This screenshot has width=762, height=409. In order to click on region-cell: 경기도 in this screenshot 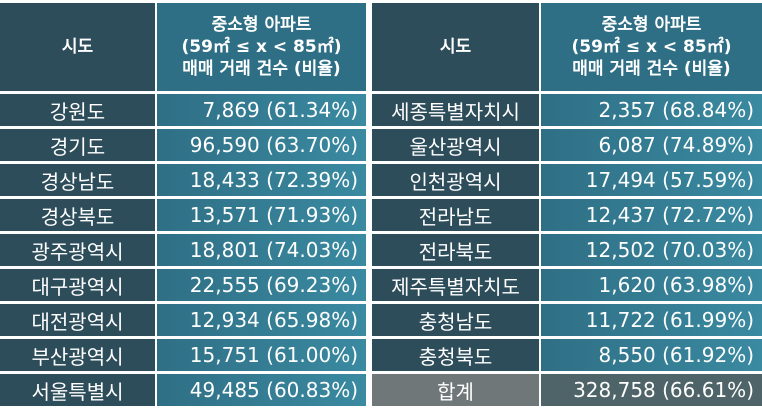, I will do `click(77, 145)`.